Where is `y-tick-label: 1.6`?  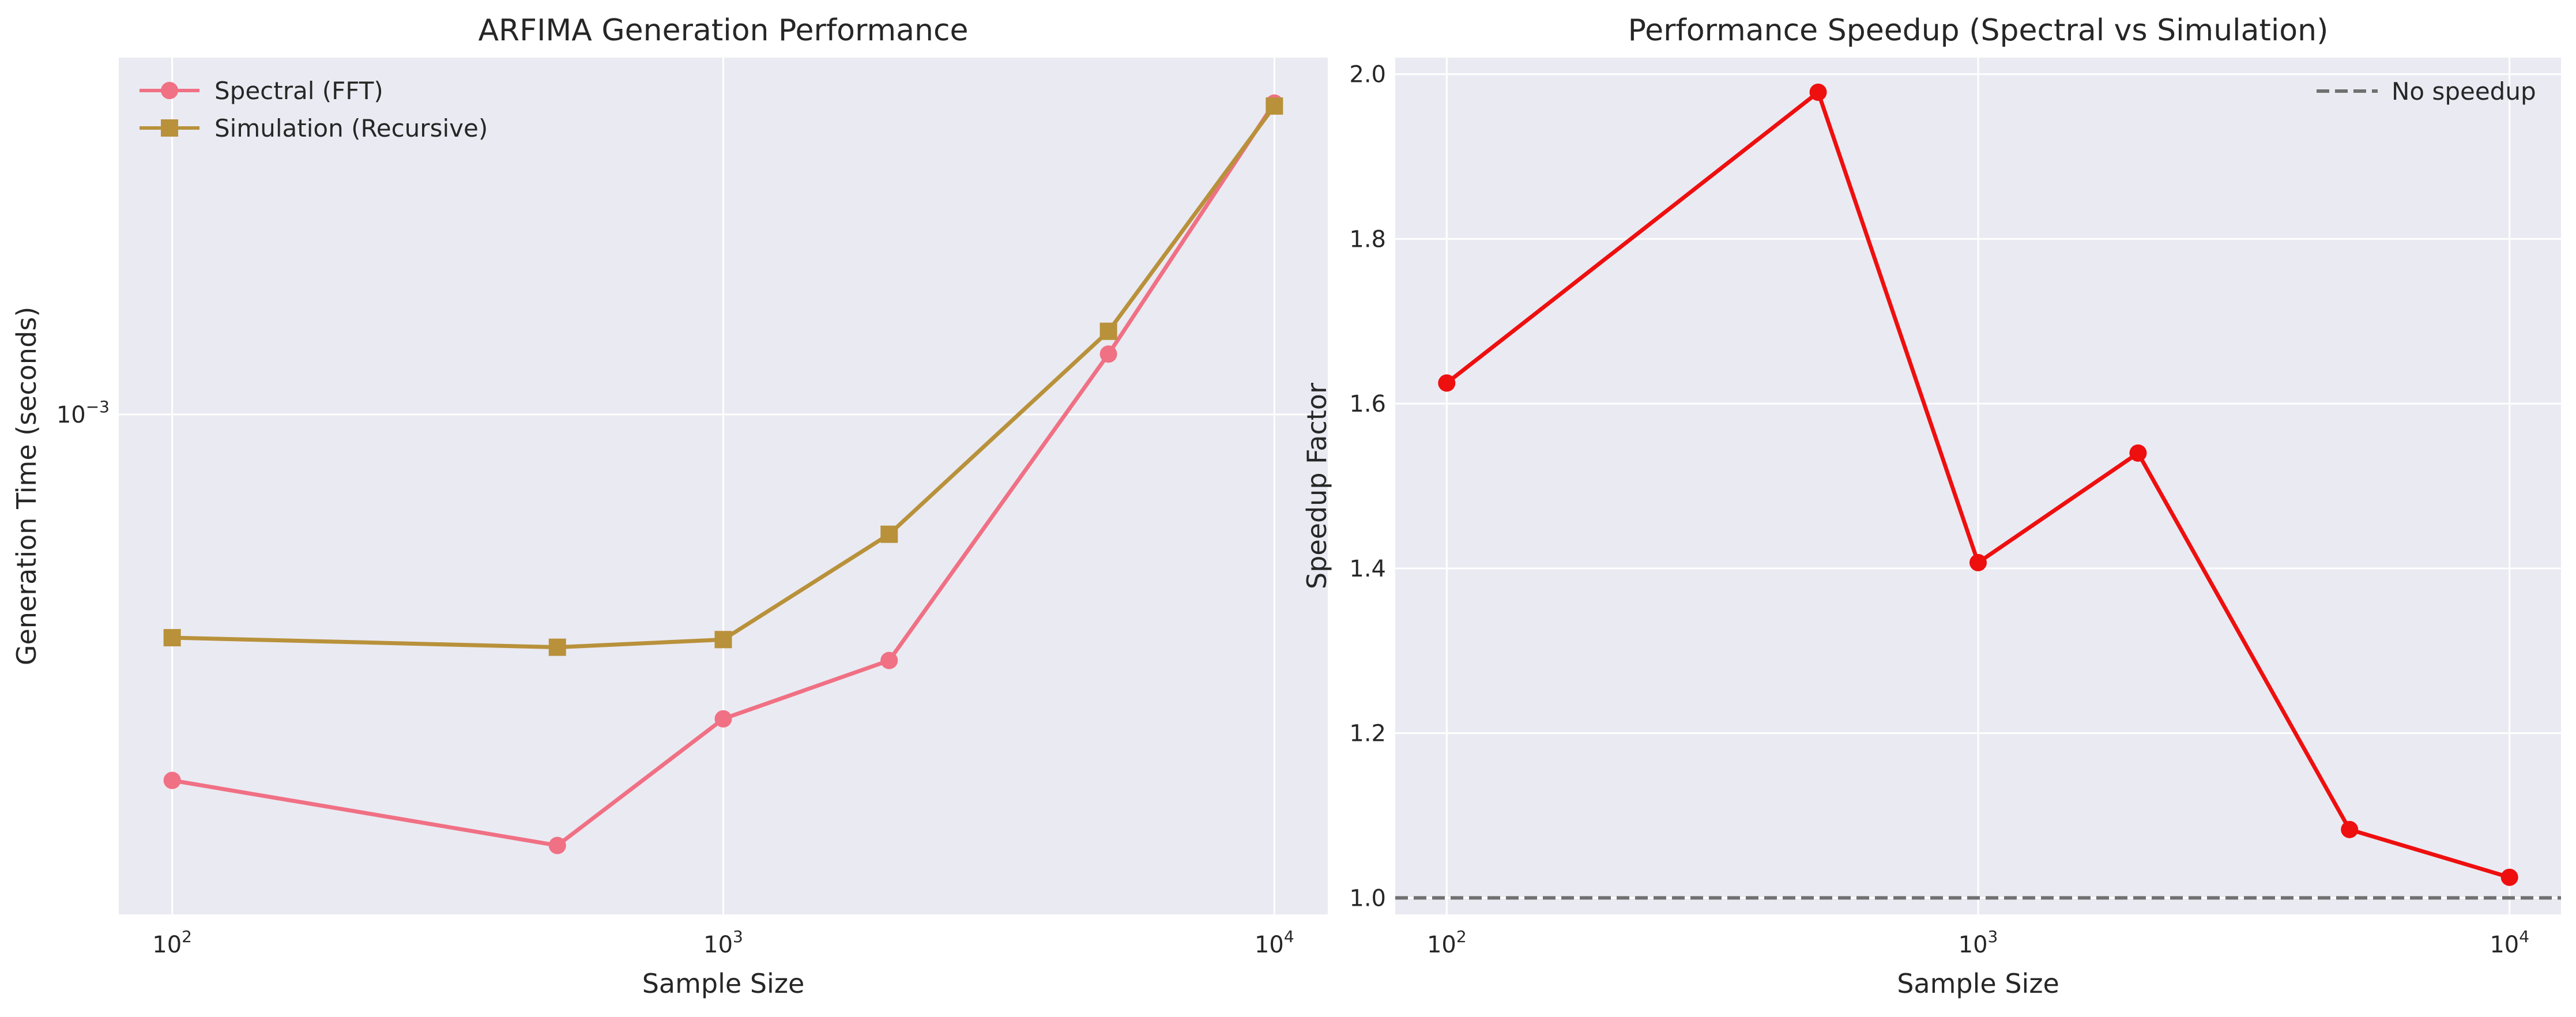
y-tick-label: 1.6 is located at coordinates (1367, 404).